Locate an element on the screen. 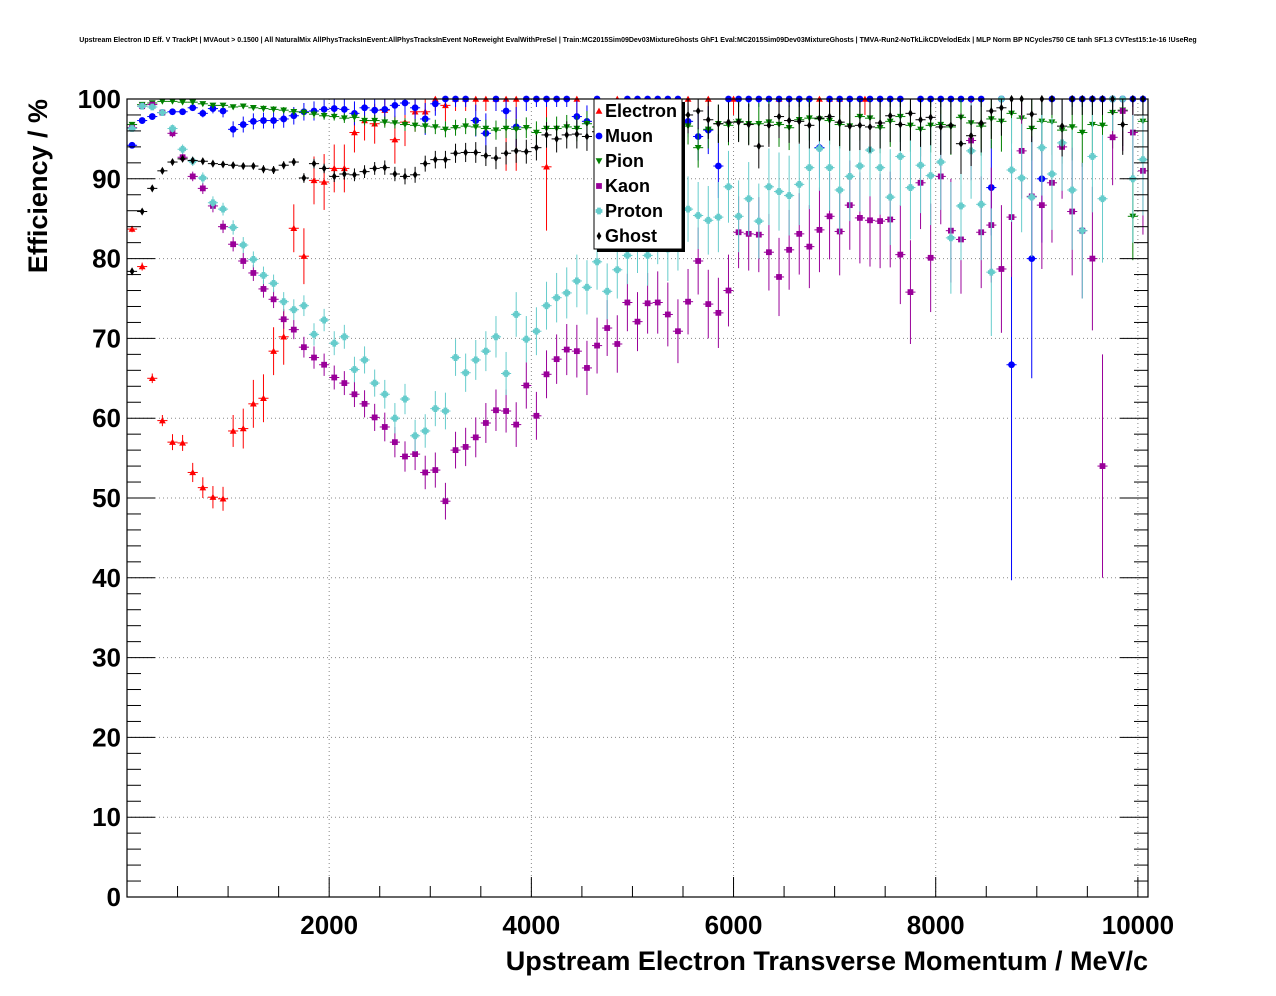 This screenshot has width=1276, height=996. legend: Electron Muon Pion Kaon Proton Ghost is located at coordinates (639, 175).